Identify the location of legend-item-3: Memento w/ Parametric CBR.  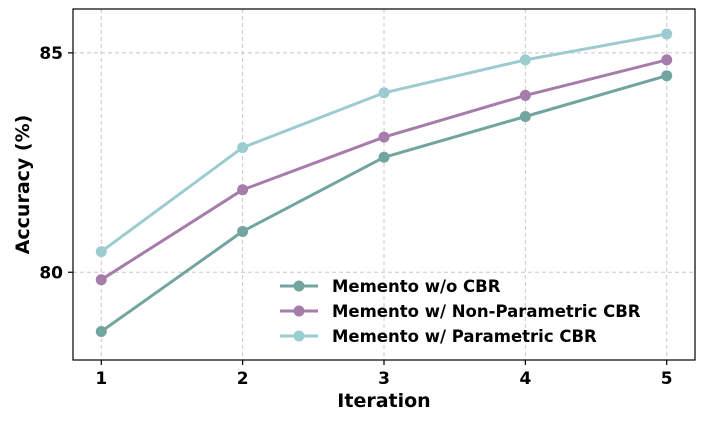
(438, 336).